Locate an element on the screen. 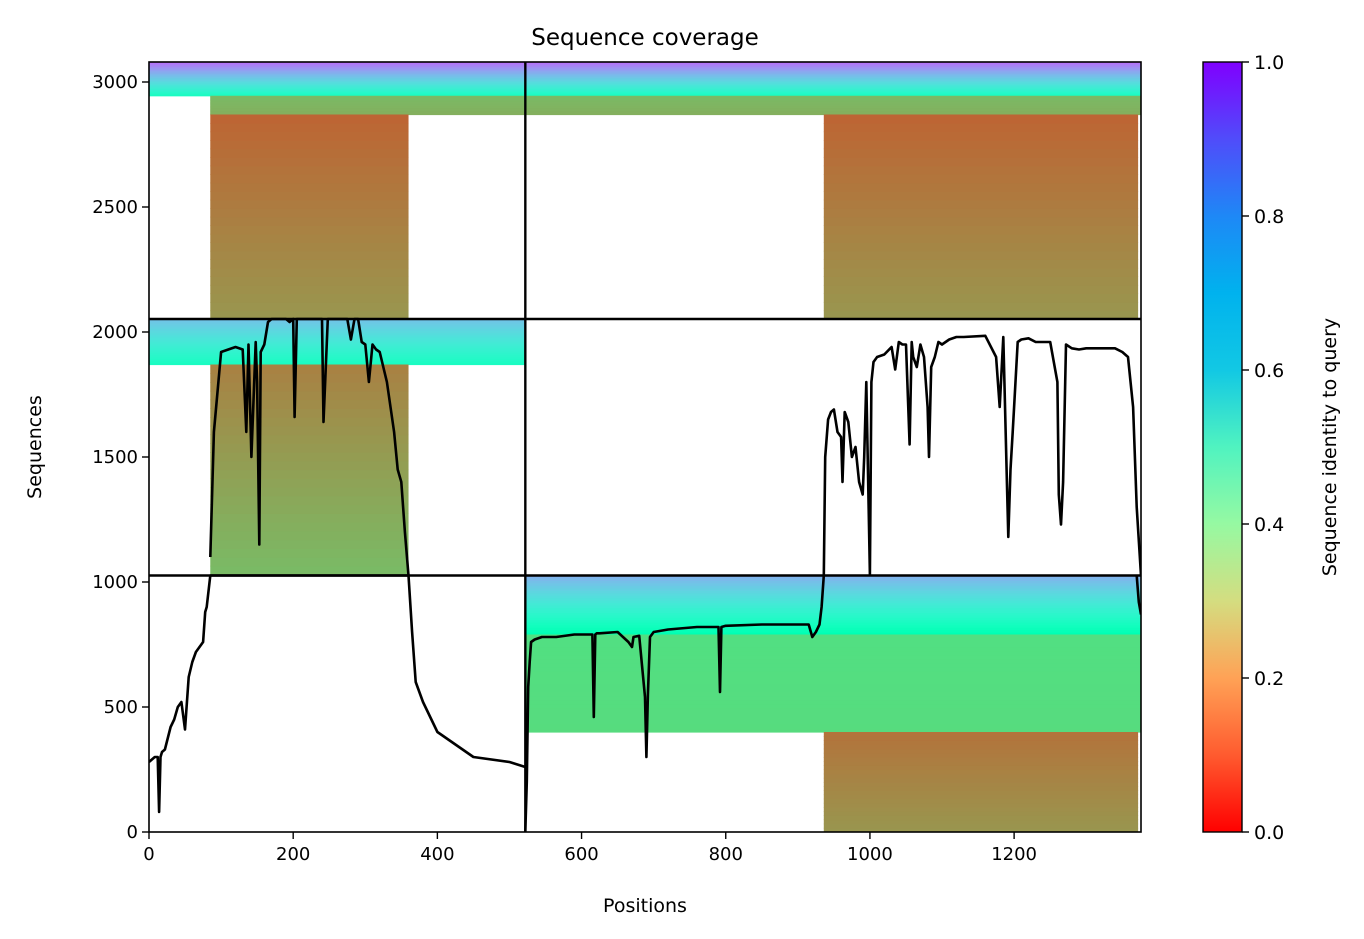  coverage-line-bottom-left is located at coordinates (337, 694).